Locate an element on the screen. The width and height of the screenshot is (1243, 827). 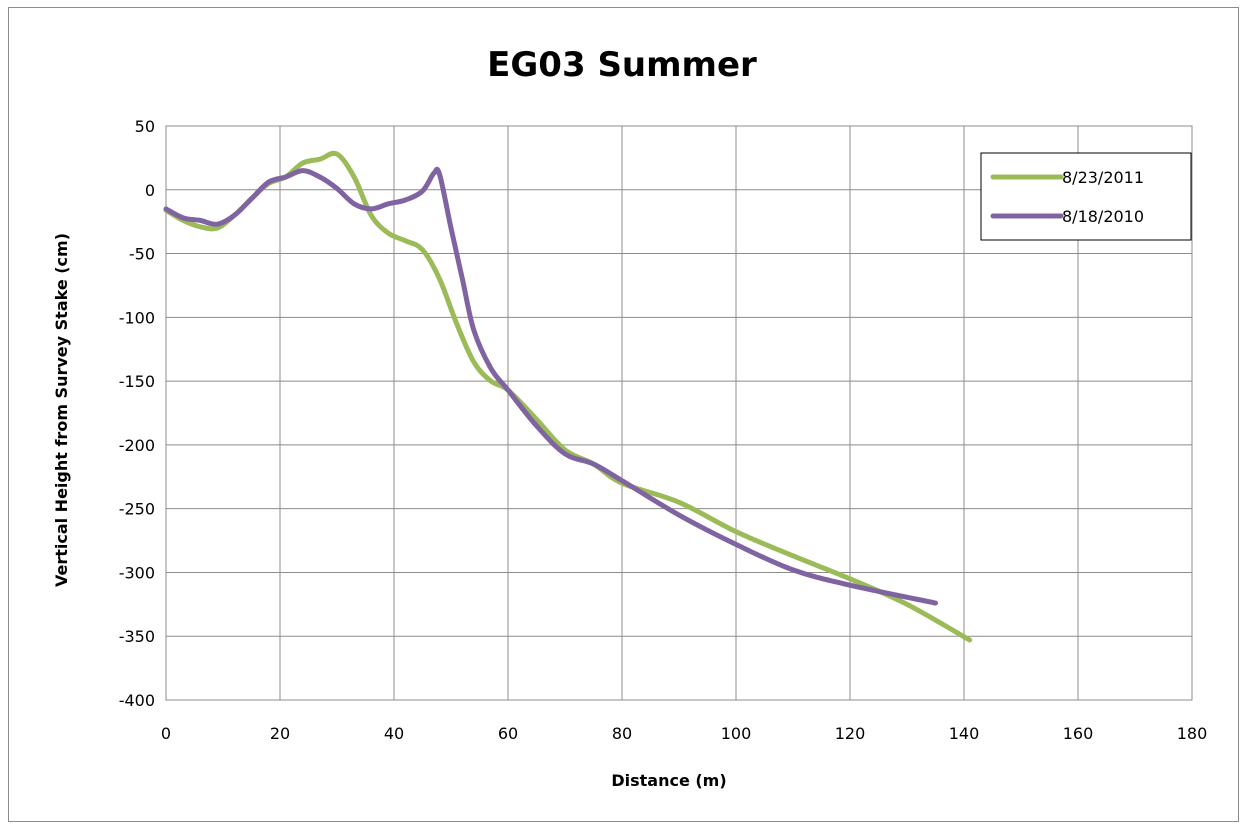
y-tick-label: -150 is located at coordinates (137, 381).